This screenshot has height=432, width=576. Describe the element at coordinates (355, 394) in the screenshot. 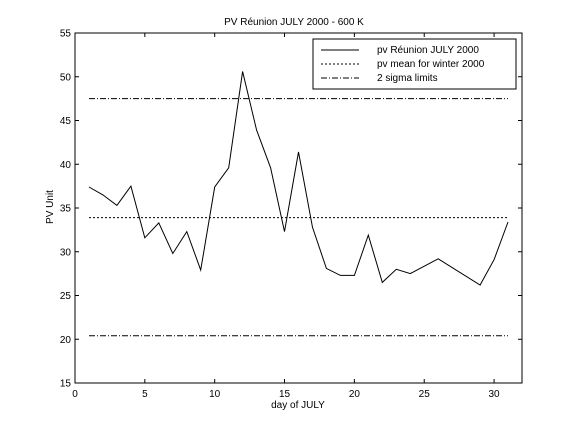

I see `x-tick-label: 20` at that location.